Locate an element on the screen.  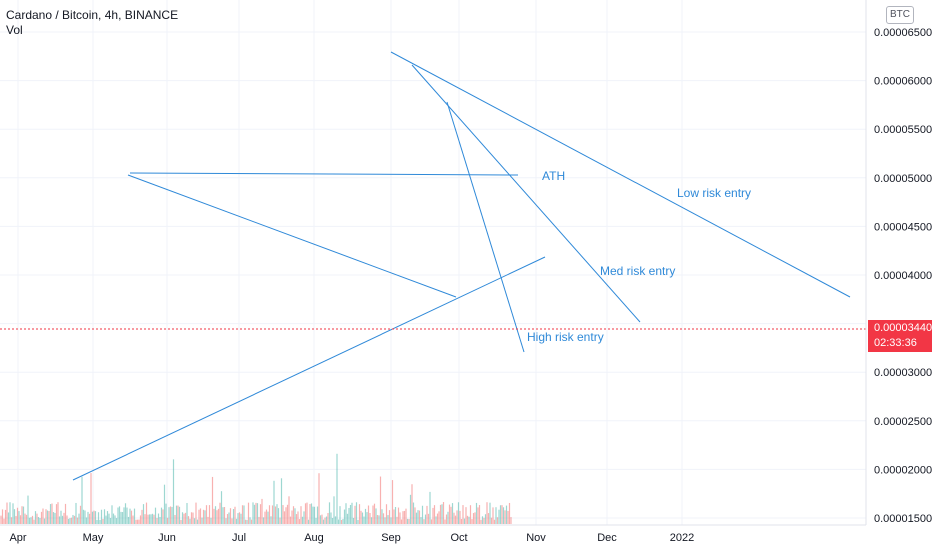
volume-label: Vol is located at coordinates (14, 30).